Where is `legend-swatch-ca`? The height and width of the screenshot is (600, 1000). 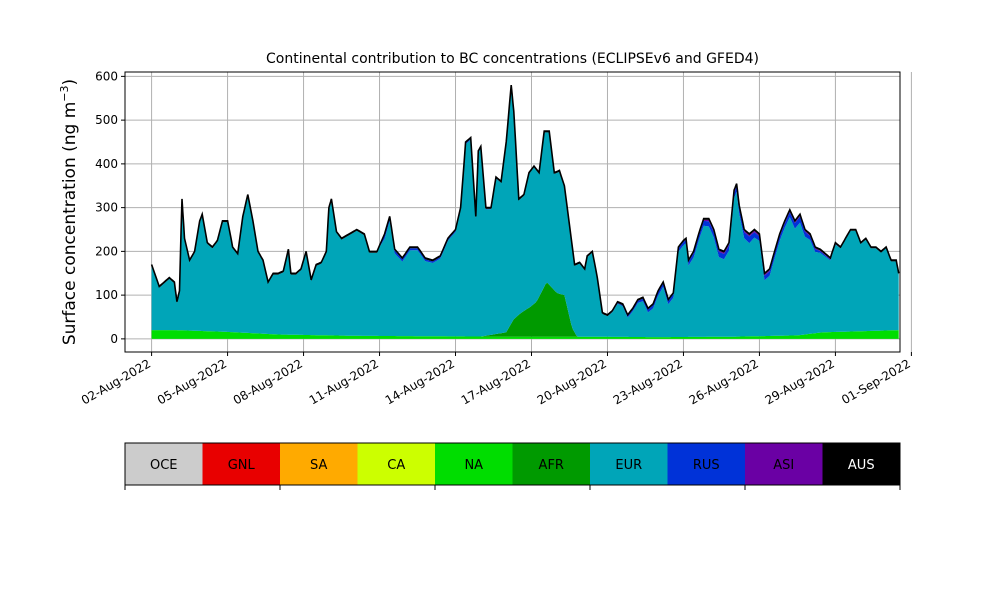 legend-swatch-ca is located at coordinates (396, 464).